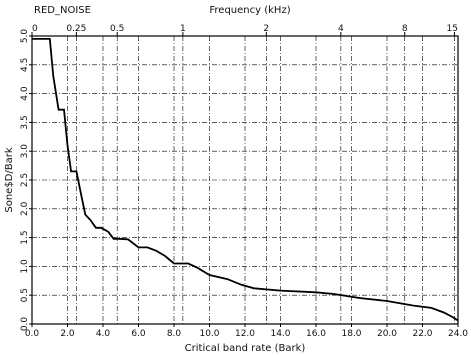 The height and width of the screenshot is (355, 471). Describe the element at coordinates (174, 334) in the screenshot. I see `x-tick-label: 8.0` at that location.